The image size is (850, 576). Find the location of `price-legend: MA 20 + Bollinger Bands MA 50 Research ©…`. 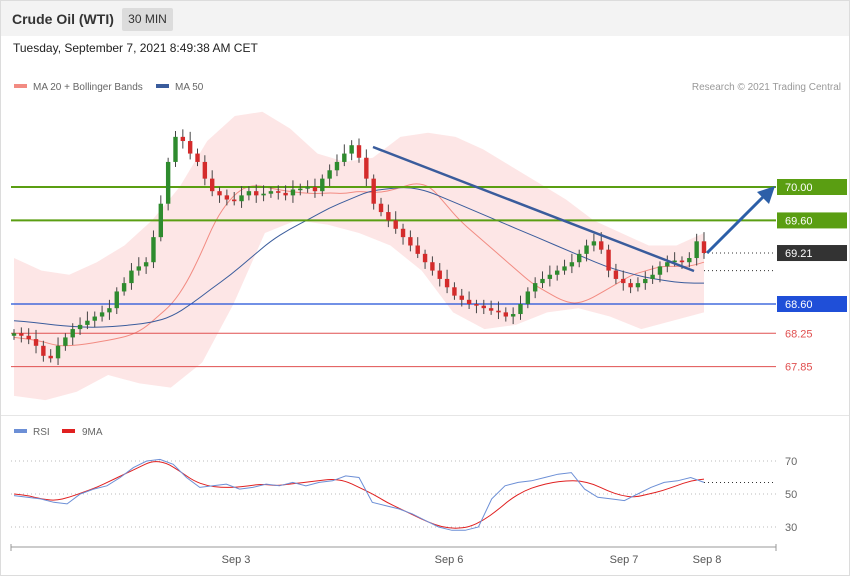

price-legend: MA 20 + Bollinger Bands MA 50 Research ©… is located at coordinates (427, 87).